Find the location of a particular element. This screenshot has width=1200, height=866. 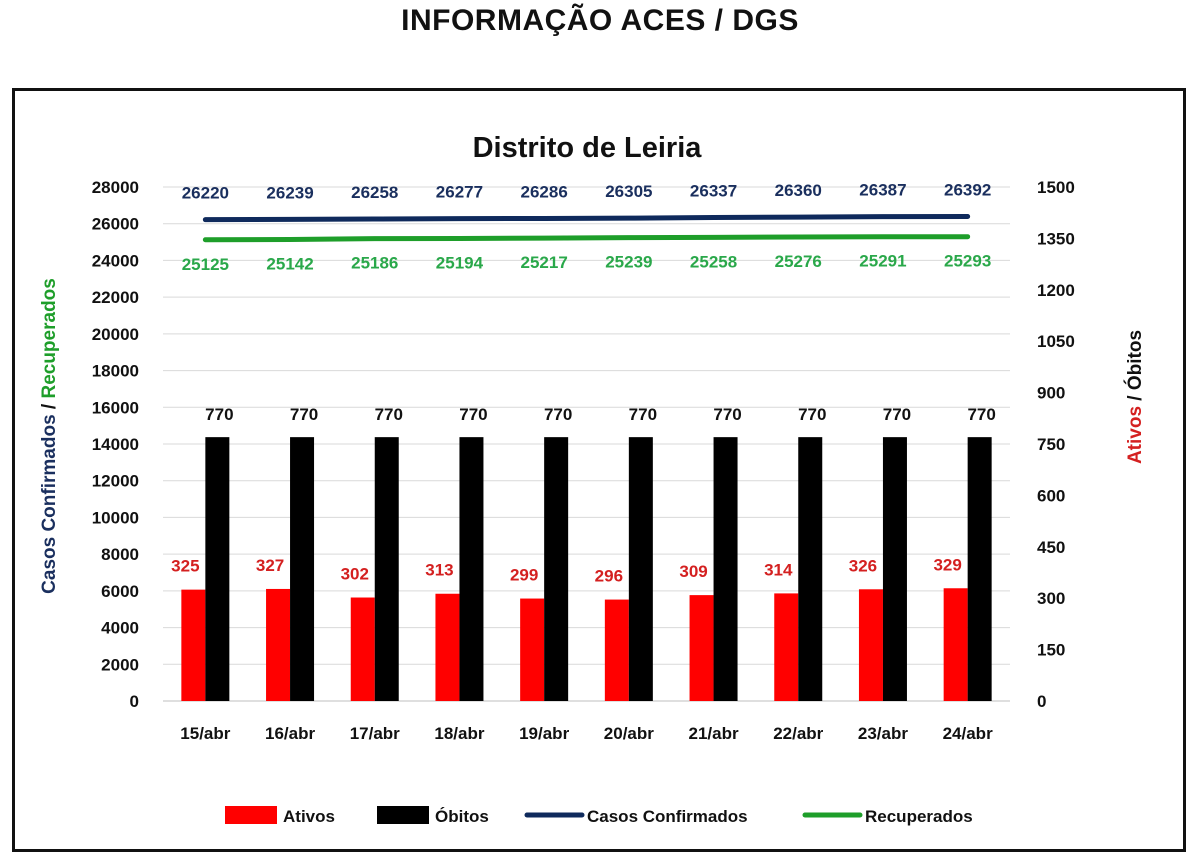

data-label-recuperados: 25142 is located at coordinates (289, 263).